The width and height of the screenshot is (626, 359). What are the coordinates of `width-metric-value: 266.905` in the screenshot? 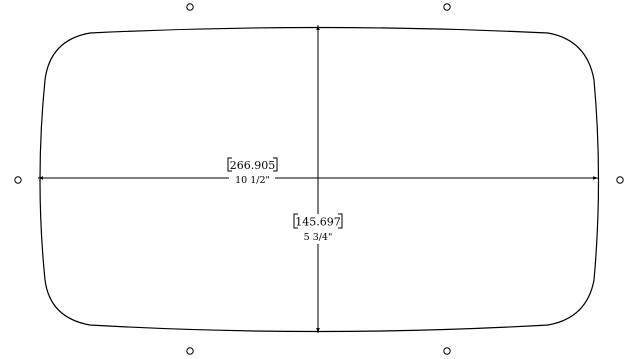 It's located at (253, 165).